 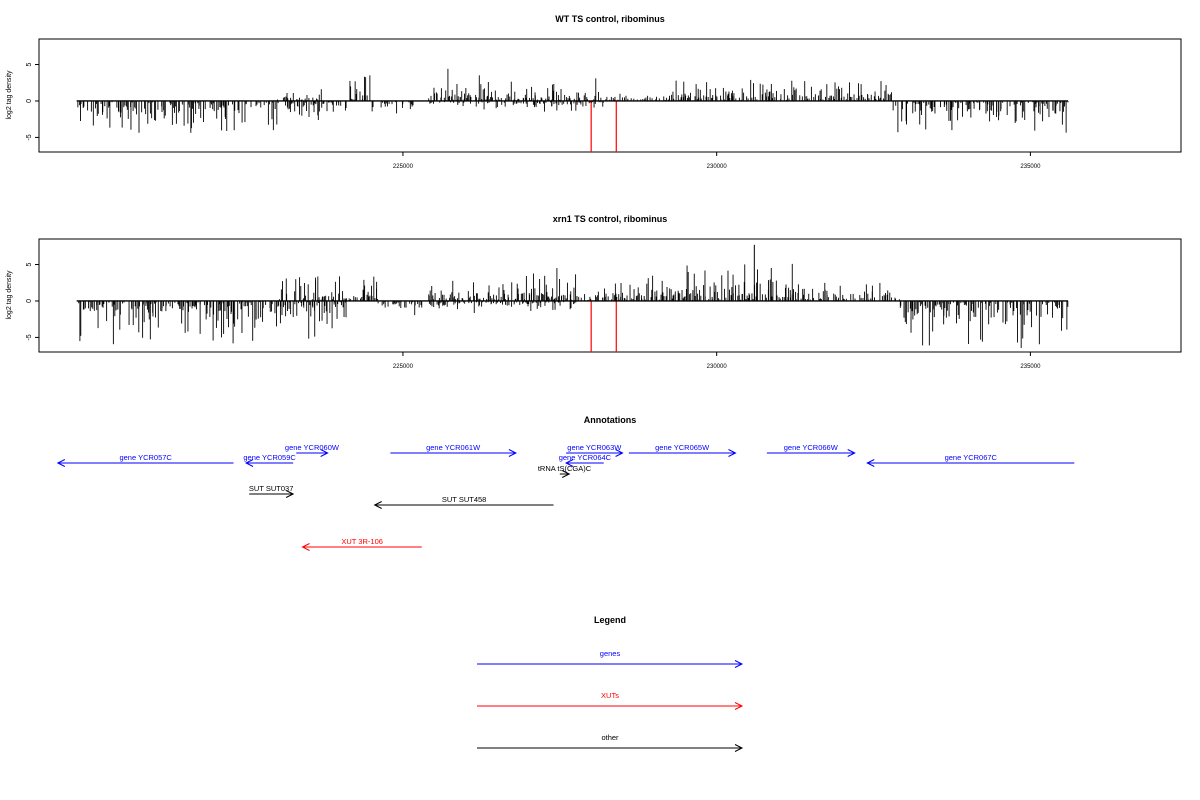 I want to click on feature-label-10: SUT SUT037, so click(x=271, y=488).